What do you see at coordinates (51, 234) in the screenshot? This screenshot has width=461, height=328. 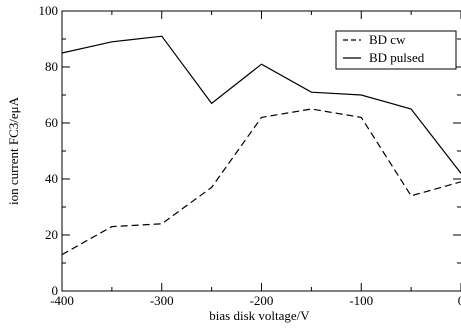 I see `y-tick-label: 20` at bounding box center [51, 234].